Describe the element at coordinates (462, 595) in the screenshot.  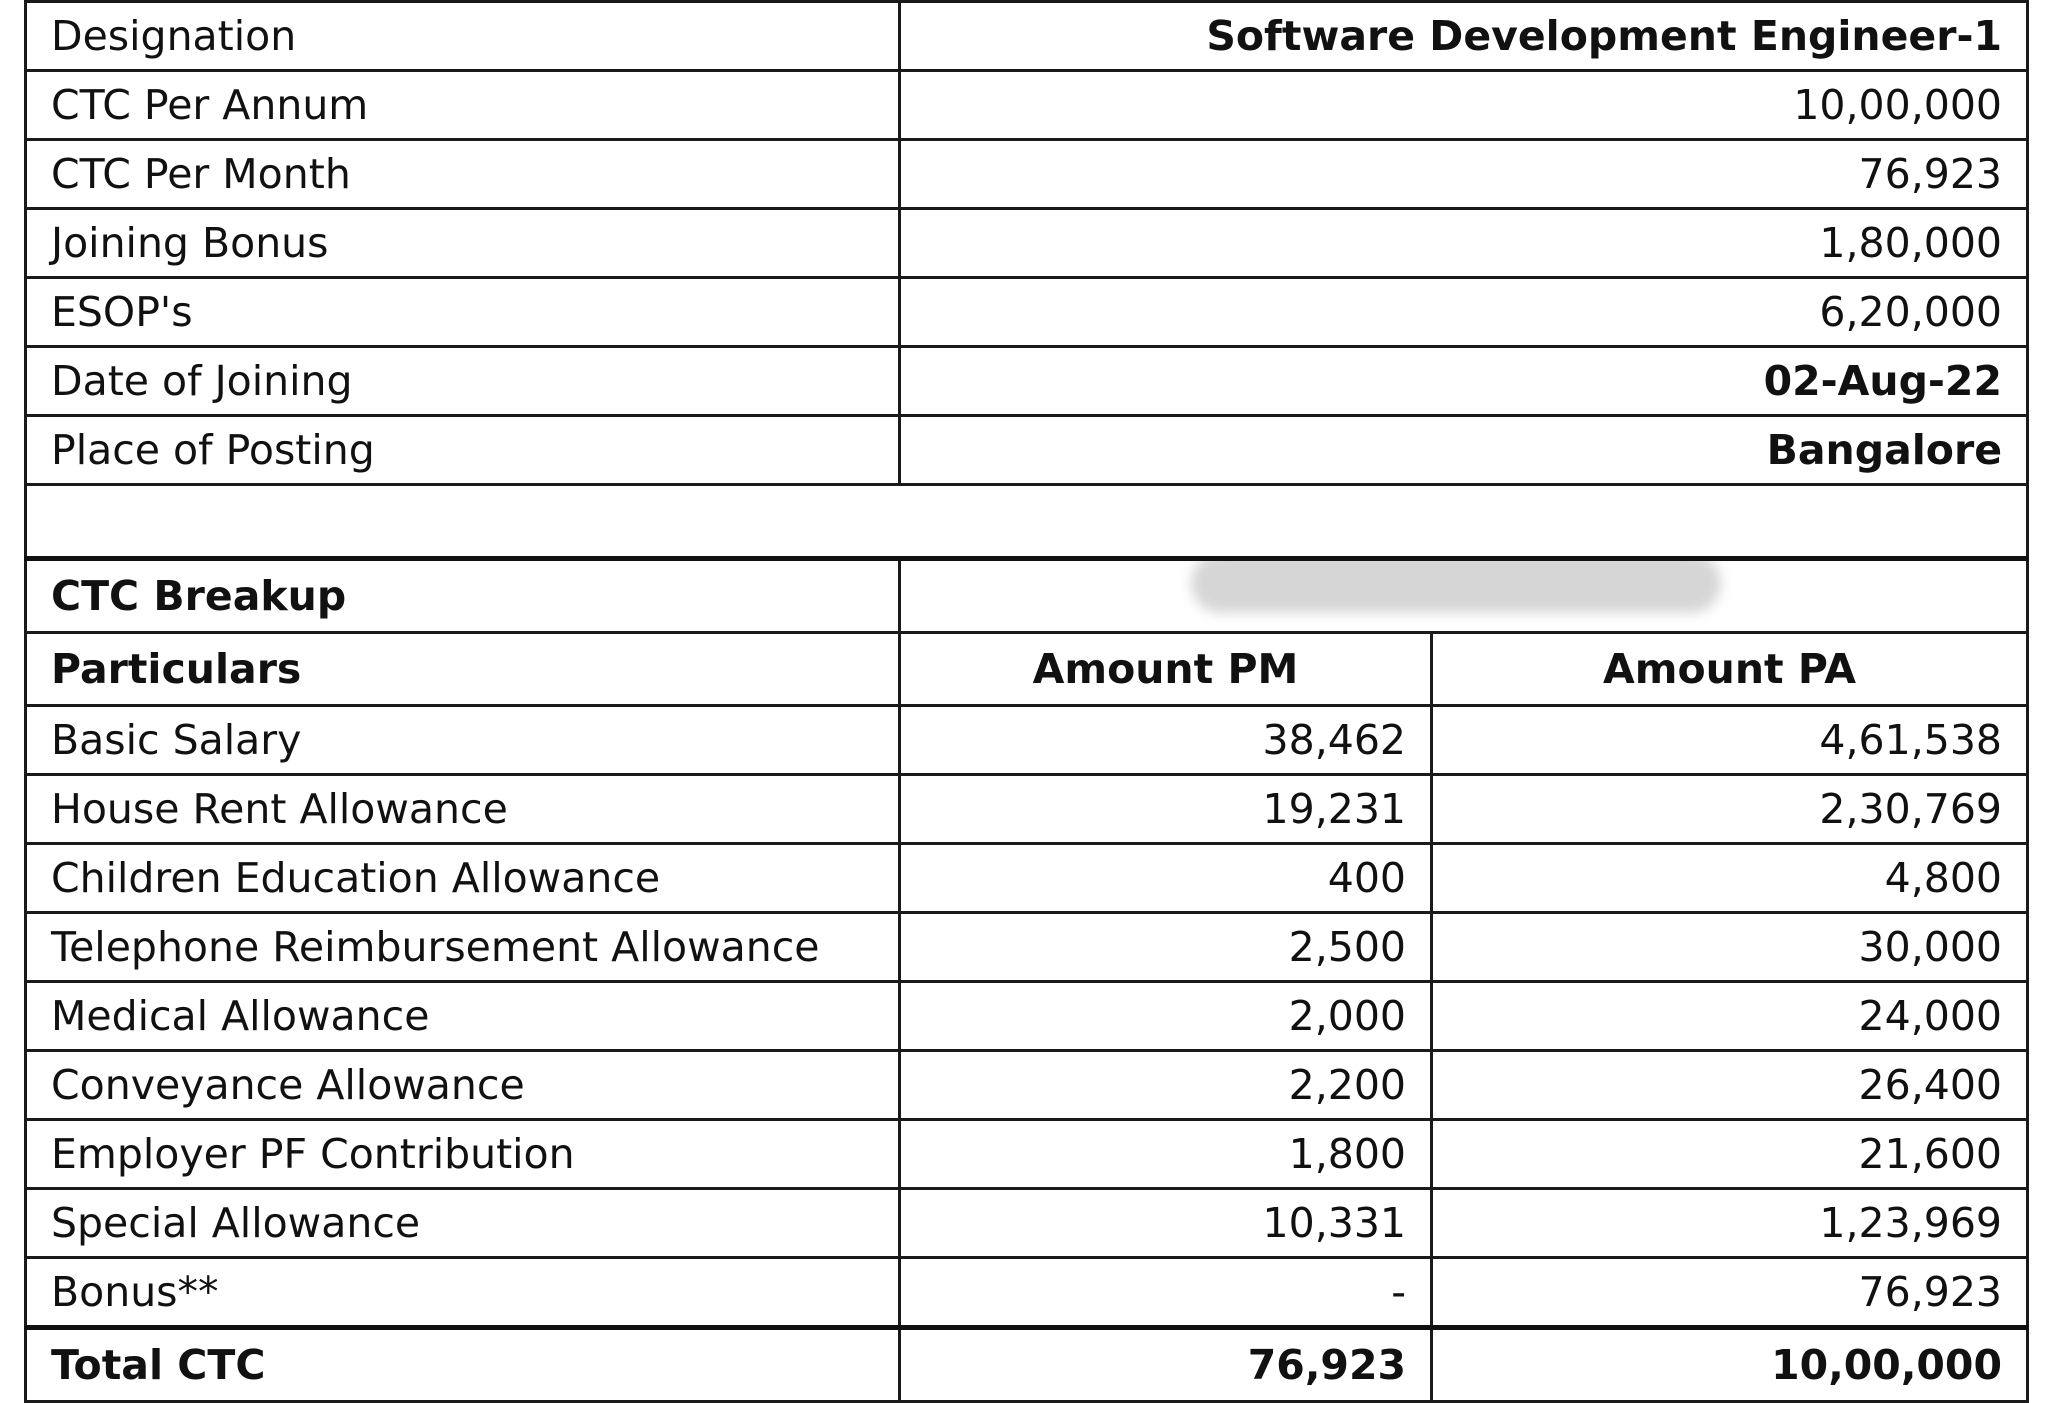
I see `breakup-title: CTC Breakup` at that location.